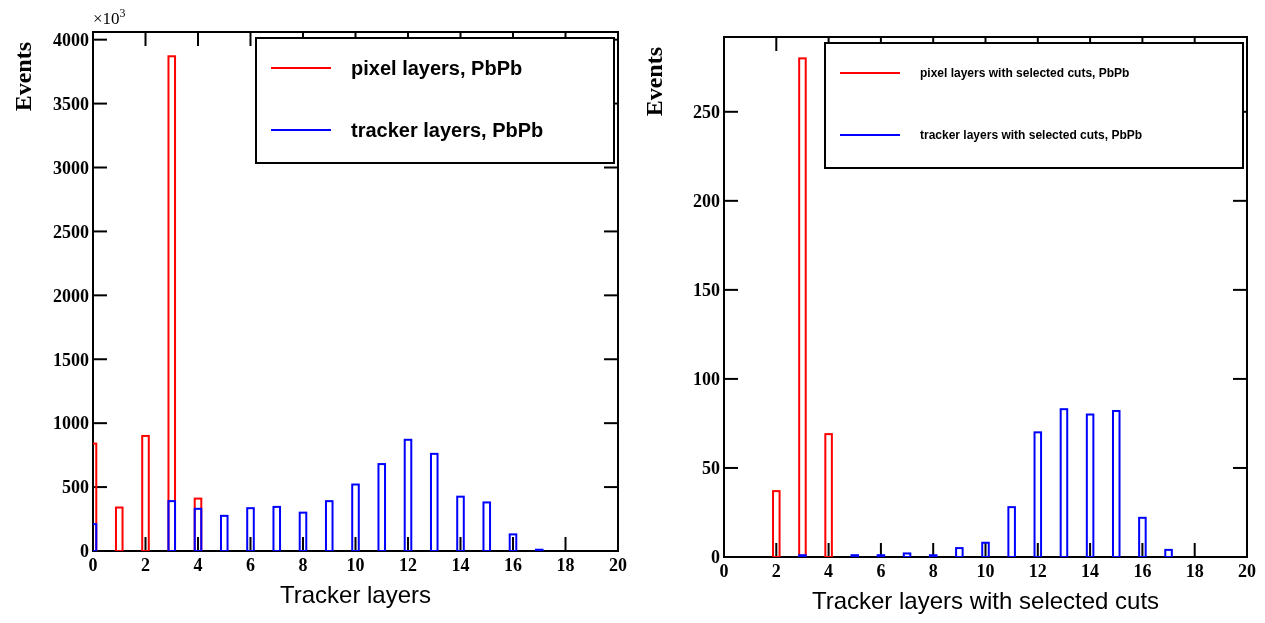  I want to click on legend-label: tracker layers with selected cuts, PbPb, so click(1031, 135).